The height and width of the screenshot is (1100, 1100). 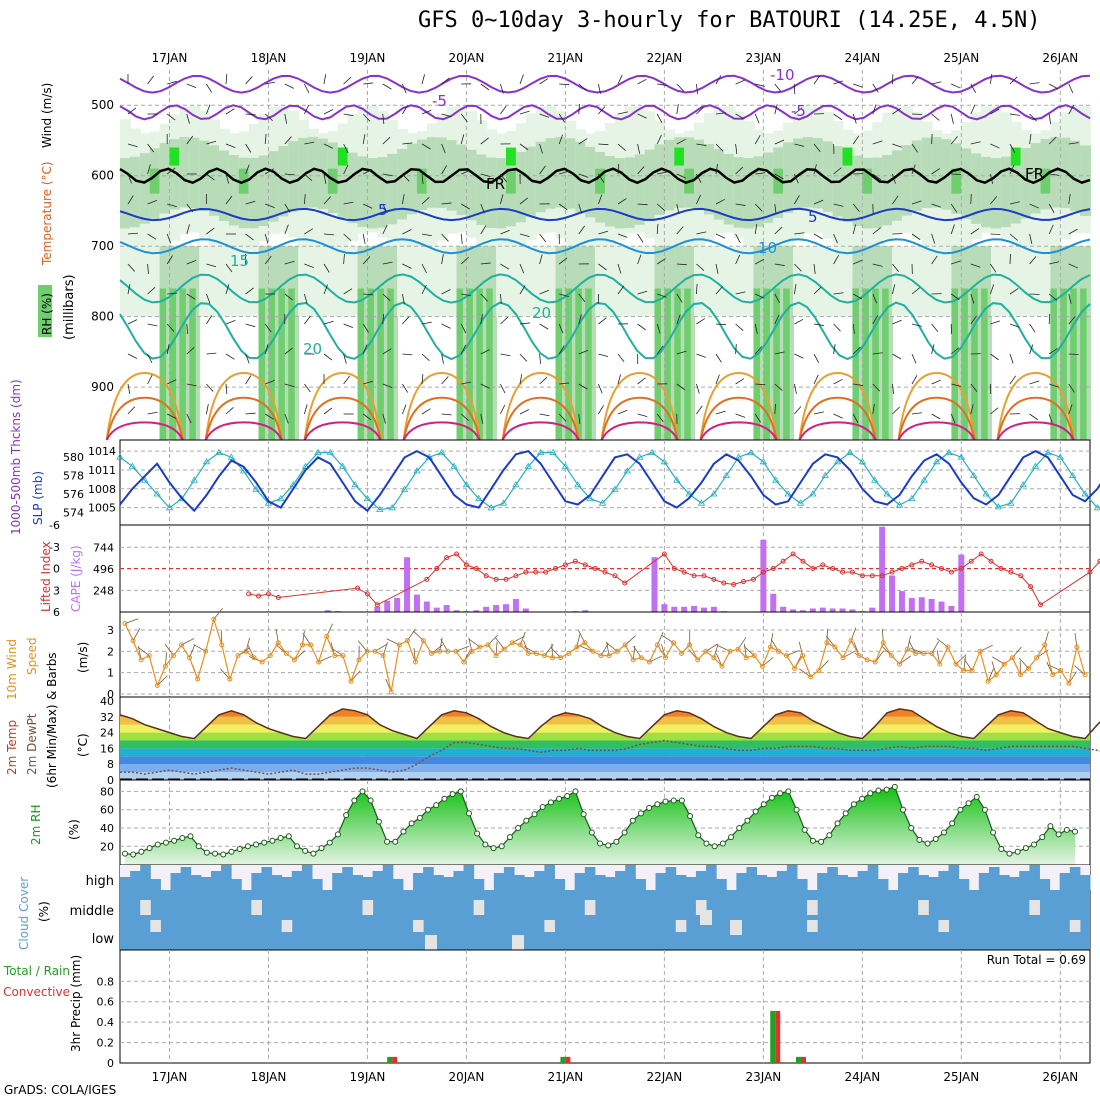 I want to click on rh-tick: 60, so click(x=107, y=810).